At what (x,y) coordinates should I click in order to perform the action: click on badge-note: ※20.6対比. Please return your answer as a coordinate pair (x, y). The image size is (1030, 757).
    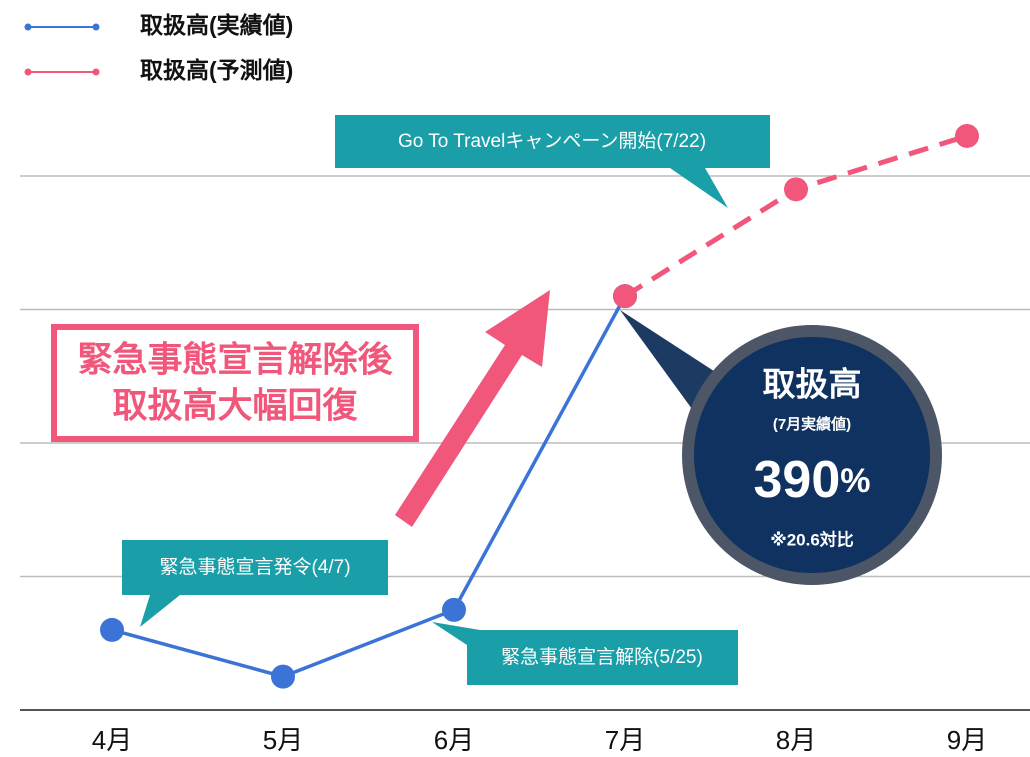
    Looking at the image, I should click on (812, 539).